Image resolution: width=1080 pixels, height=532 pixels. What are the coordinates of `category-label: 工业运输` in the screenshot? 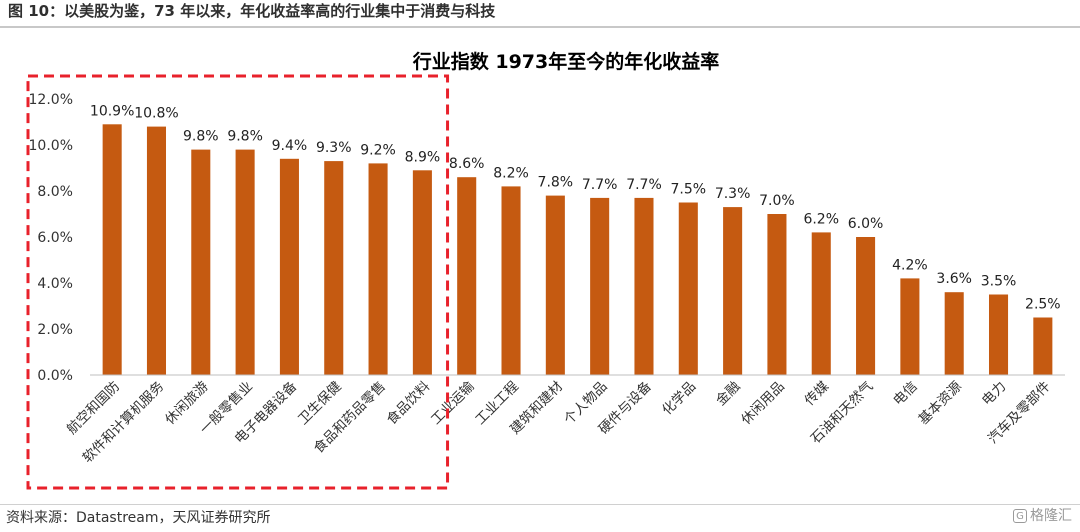 It's located at (453, 403).